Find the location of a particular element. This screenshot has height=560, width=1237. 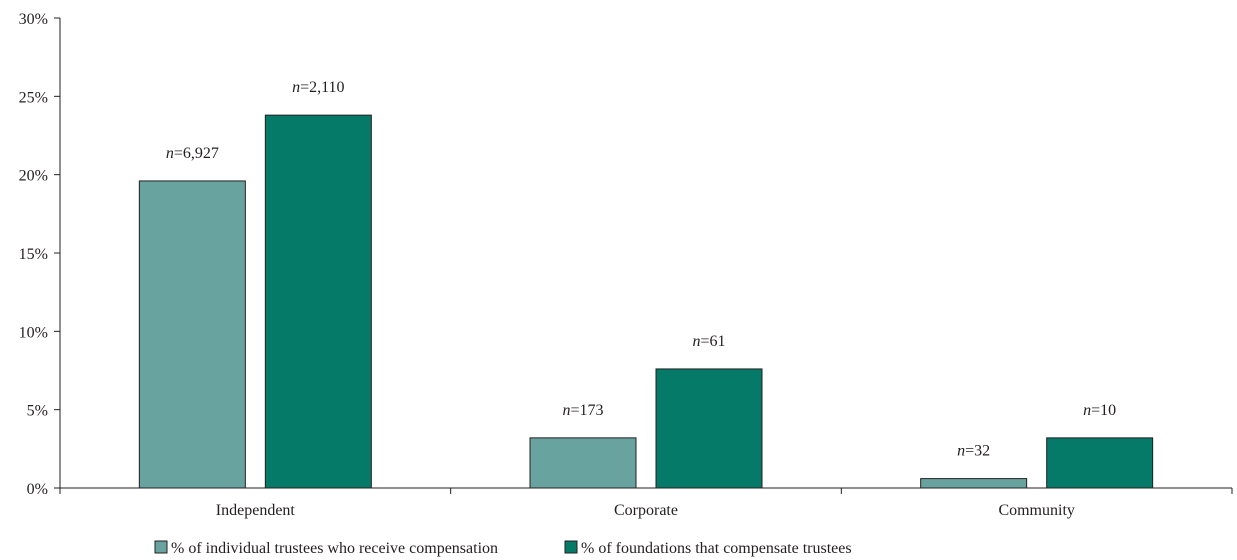

n-label: n=173 is located at coordinates (582, 410).